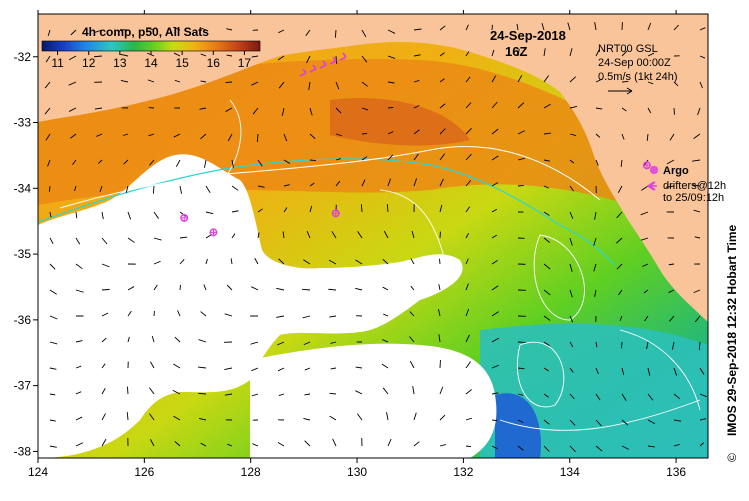 Image resolution: width=749 pixels, height=501 pixels. Describe the element at coordinates (23, 320) in the screenshot. I see `lat-tick-label: -36` at that location.